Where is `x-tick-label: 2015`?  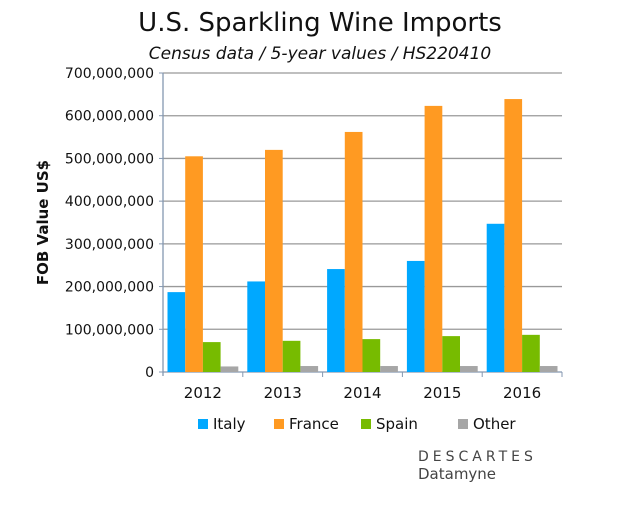
x-tick-label: 2015 is located at coordinates (442, 393).